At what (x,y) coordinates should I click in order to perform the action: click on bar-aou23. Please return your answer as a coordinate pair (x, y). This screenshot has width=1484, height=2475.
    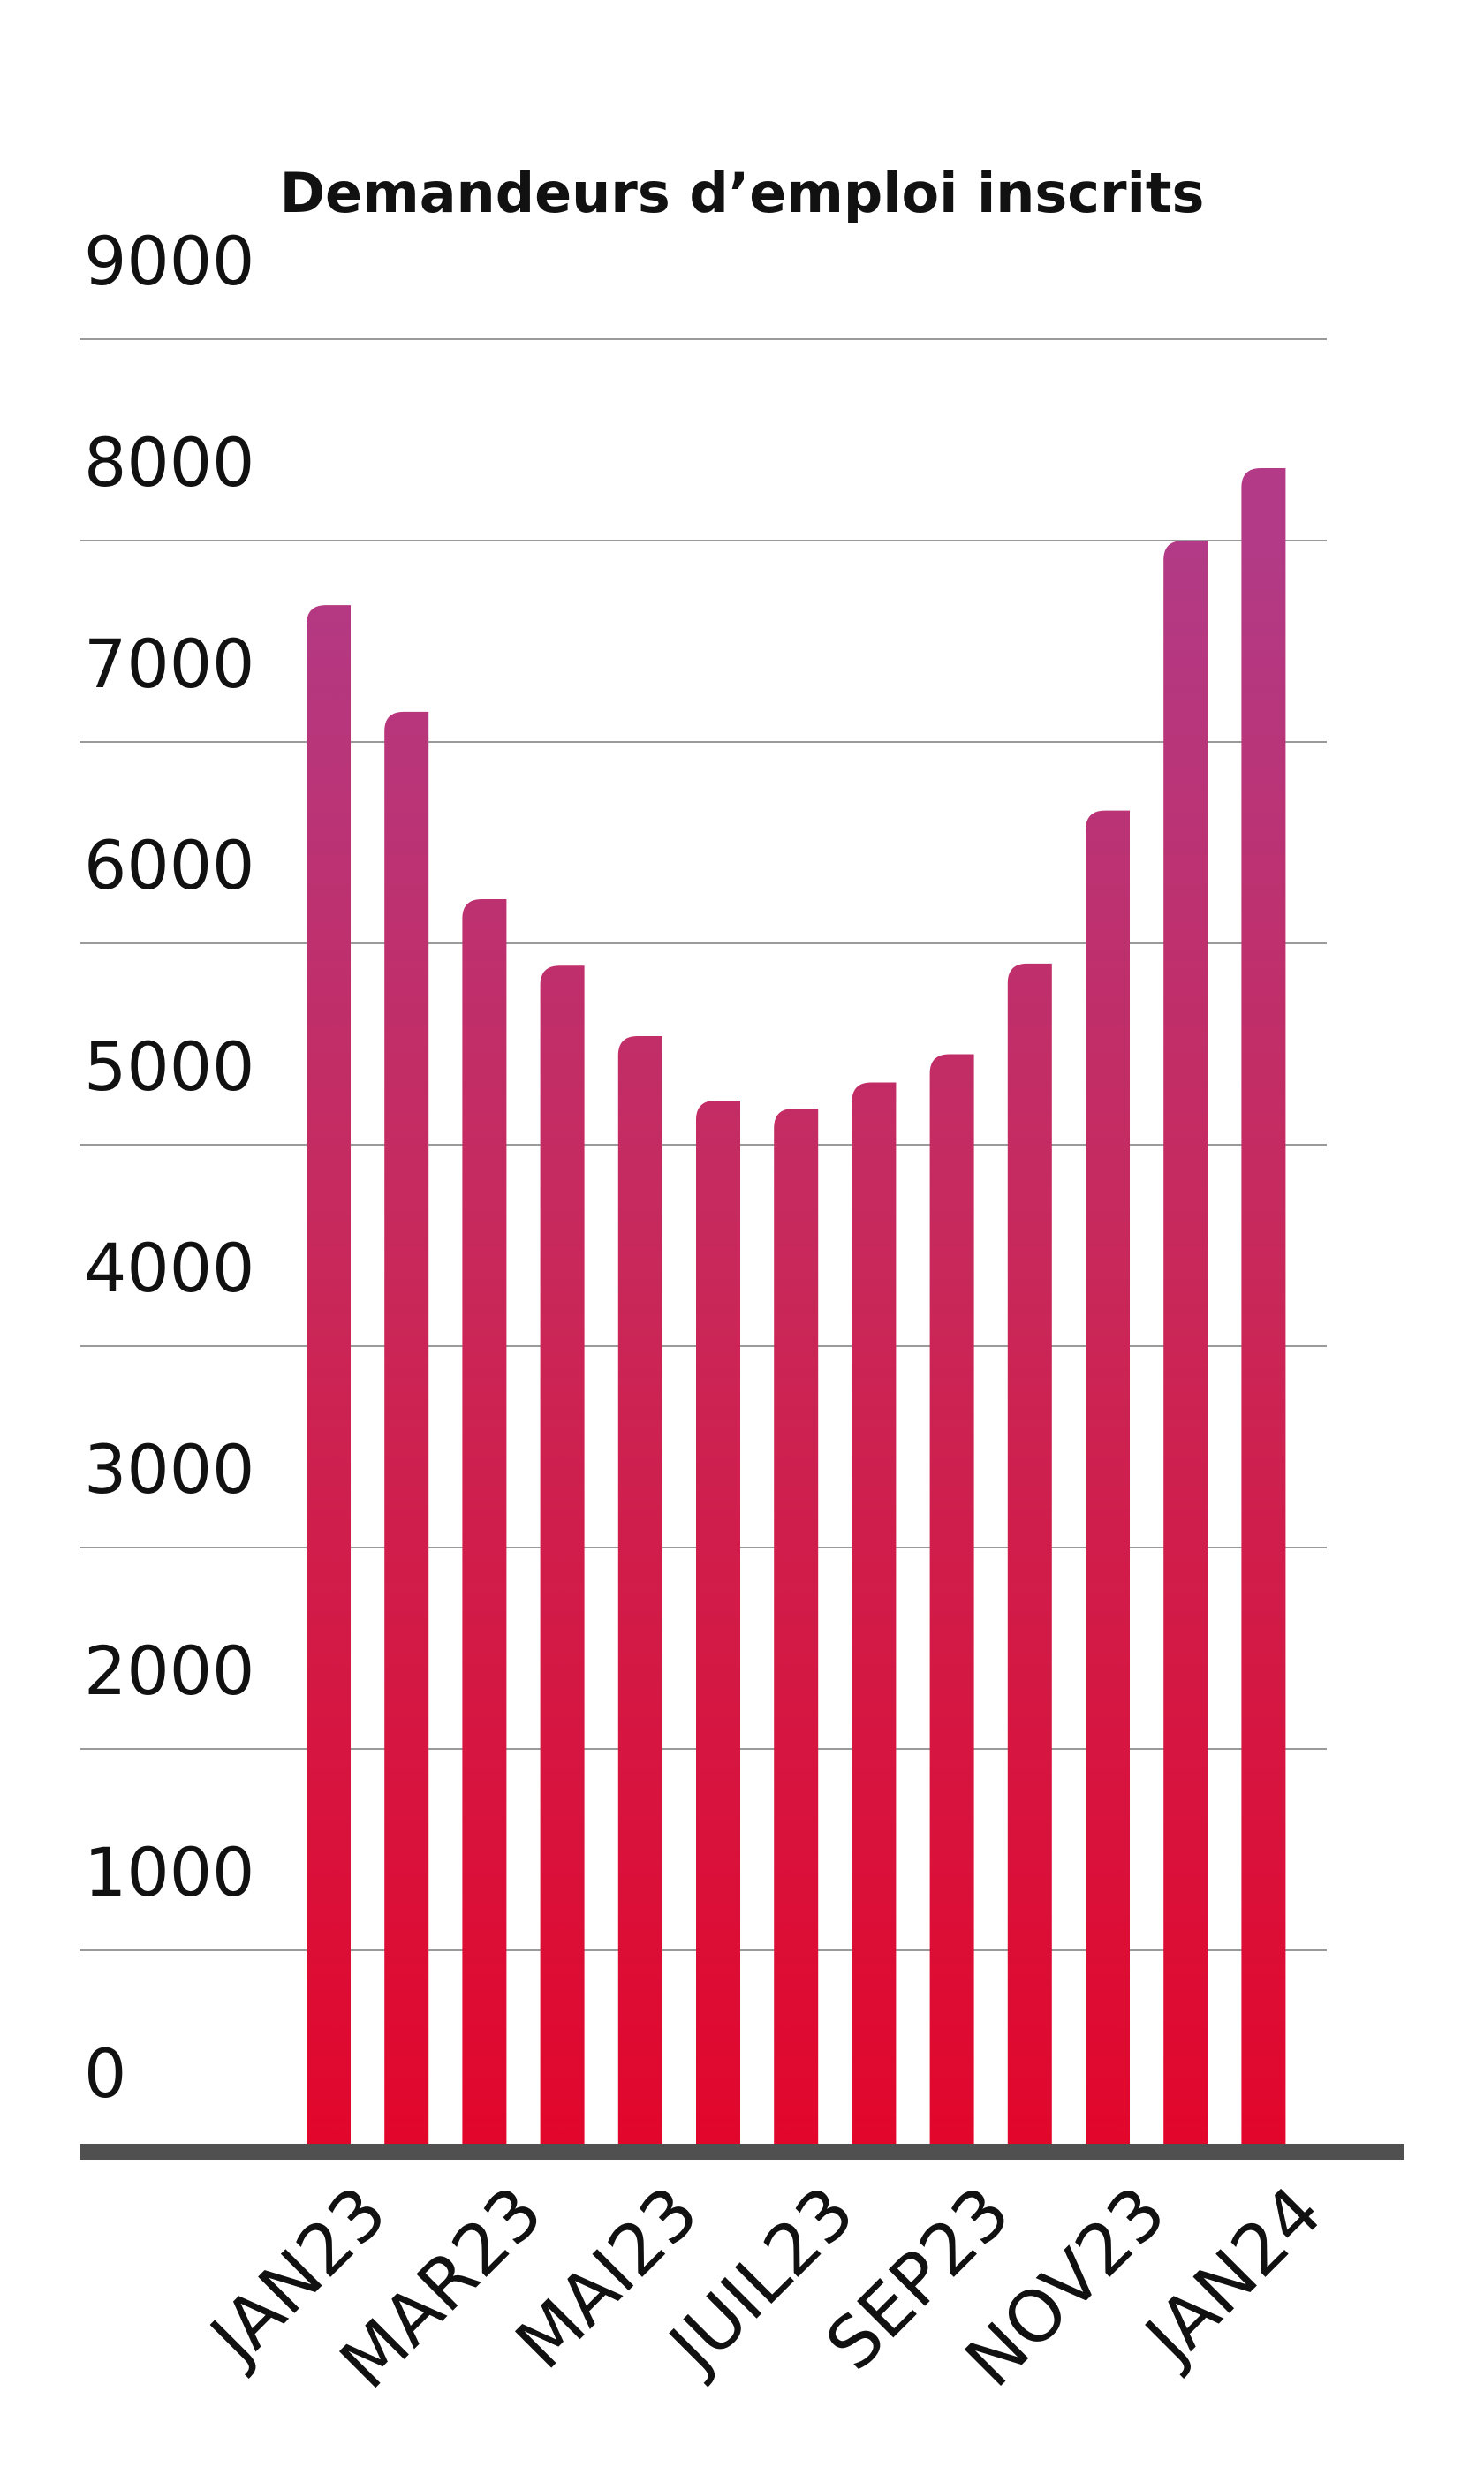
    Looking at the image, I should click on (874, 1613).